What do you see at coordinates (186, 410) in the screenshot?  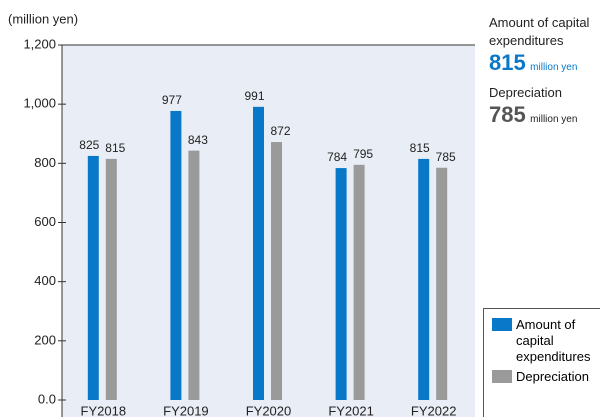 I see `x-tick-label: FY2019` at bounding box center [186, 410].